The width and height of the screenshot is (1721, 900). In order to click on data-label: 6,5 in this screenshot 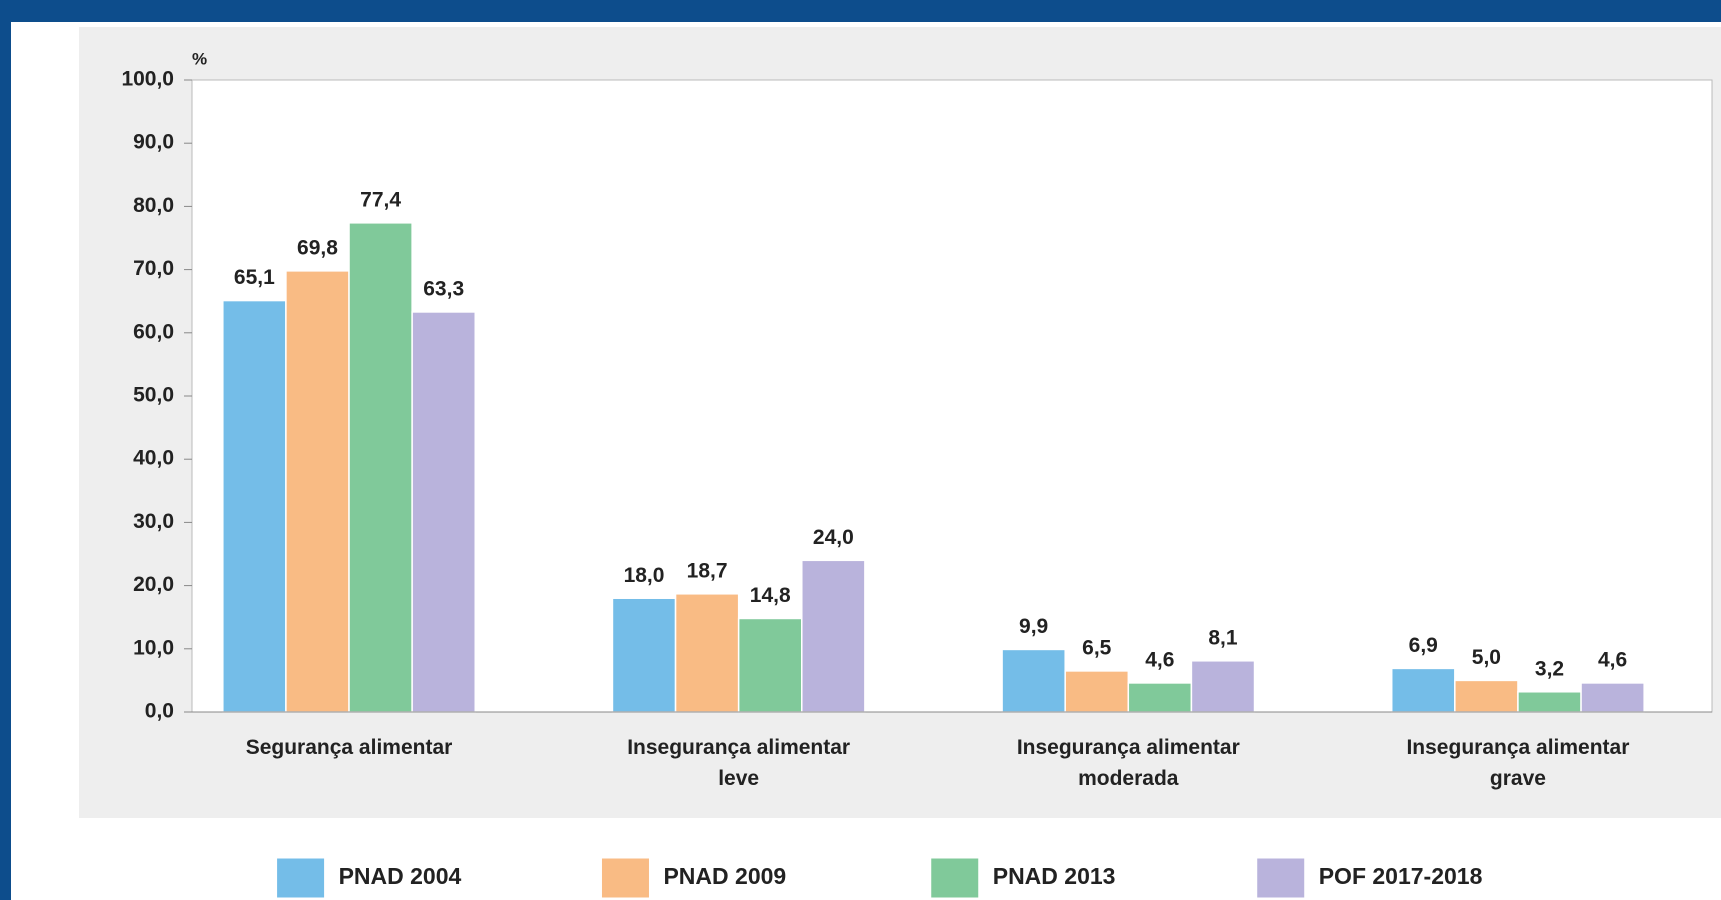, I will do `click(1097, 647)`.